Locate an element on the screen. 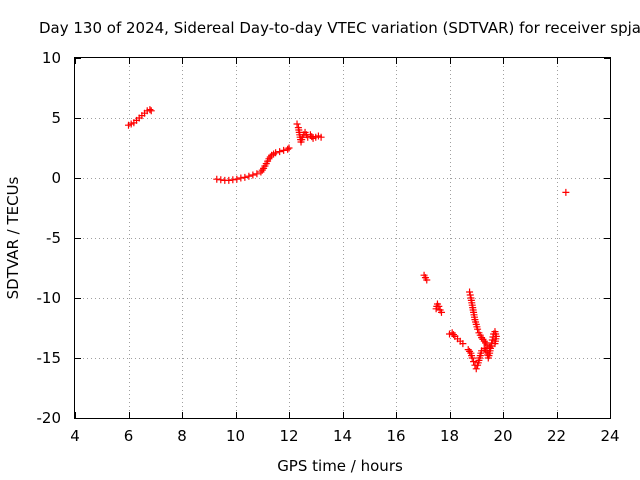  x-axis-tick-labels: 4 6 8 10 12 14 16 18 20 22 24 is located at coordinates (344, 436).